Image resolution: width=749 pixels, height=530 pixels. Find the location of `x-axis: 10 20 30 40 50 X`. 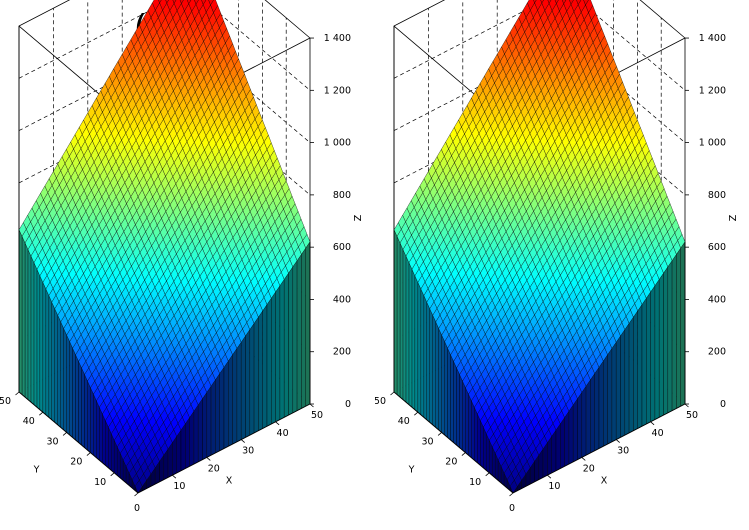

x-axis: 10 20 30 40 50 X is located at coordinates (247, 447).